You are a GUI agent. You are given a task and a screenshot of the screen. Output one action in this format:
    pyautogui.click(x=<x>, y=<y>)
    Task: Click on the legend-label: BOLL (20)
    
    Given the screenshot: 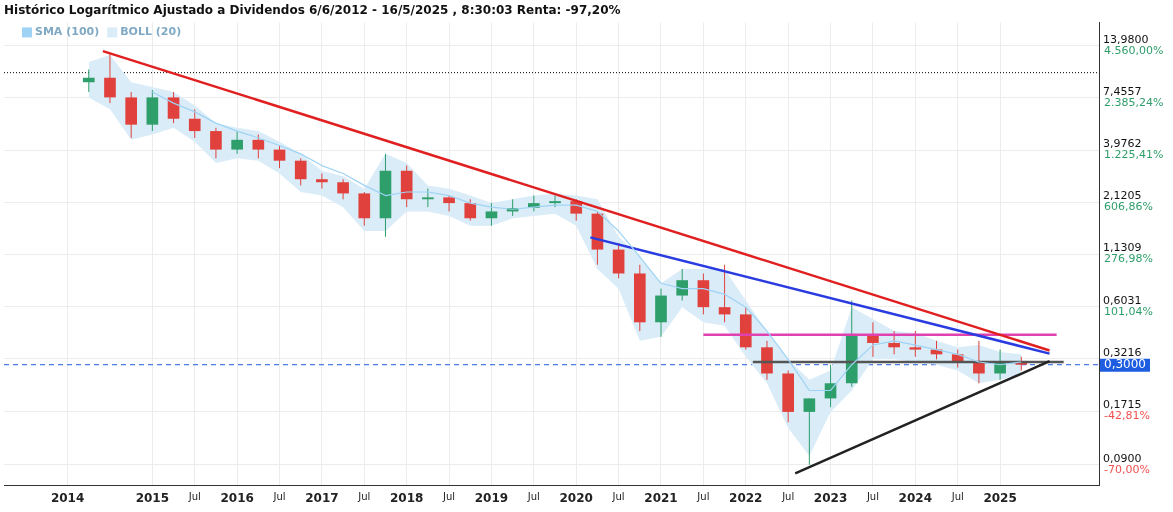 What is the action you would take?
    pyautogui.click(x=151, y=31)
    